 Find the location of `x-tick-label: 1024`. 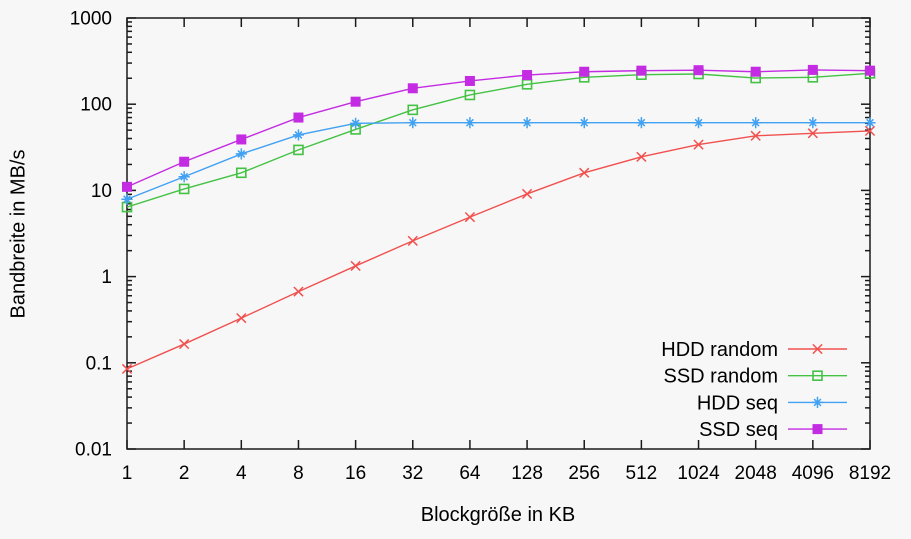

x-tick-label: 1024 is located at coordinates (698, 473).